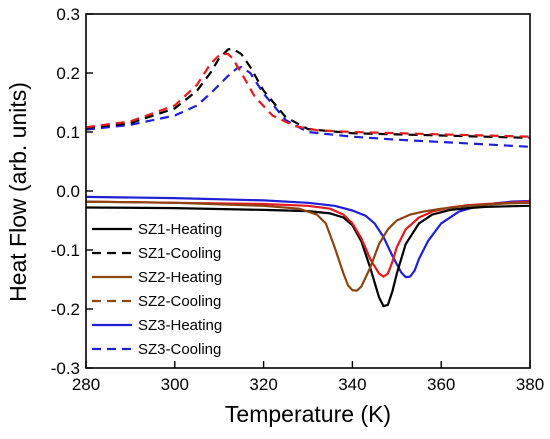 The width and height of the screenshot is (550, 439). Describe the element at coordinates (441, 384) in the screenshot. I see `x-tick-label: 360` at that location.